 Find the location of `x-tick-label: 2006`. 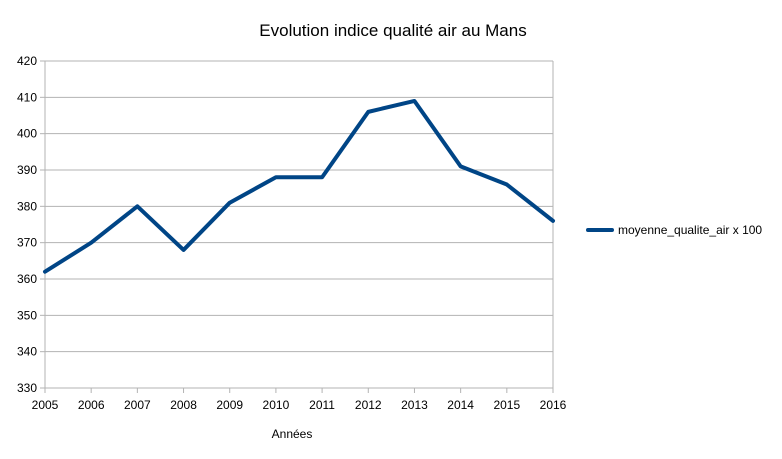

x-tick-label: 2006 is located at coordinates (91, 405).